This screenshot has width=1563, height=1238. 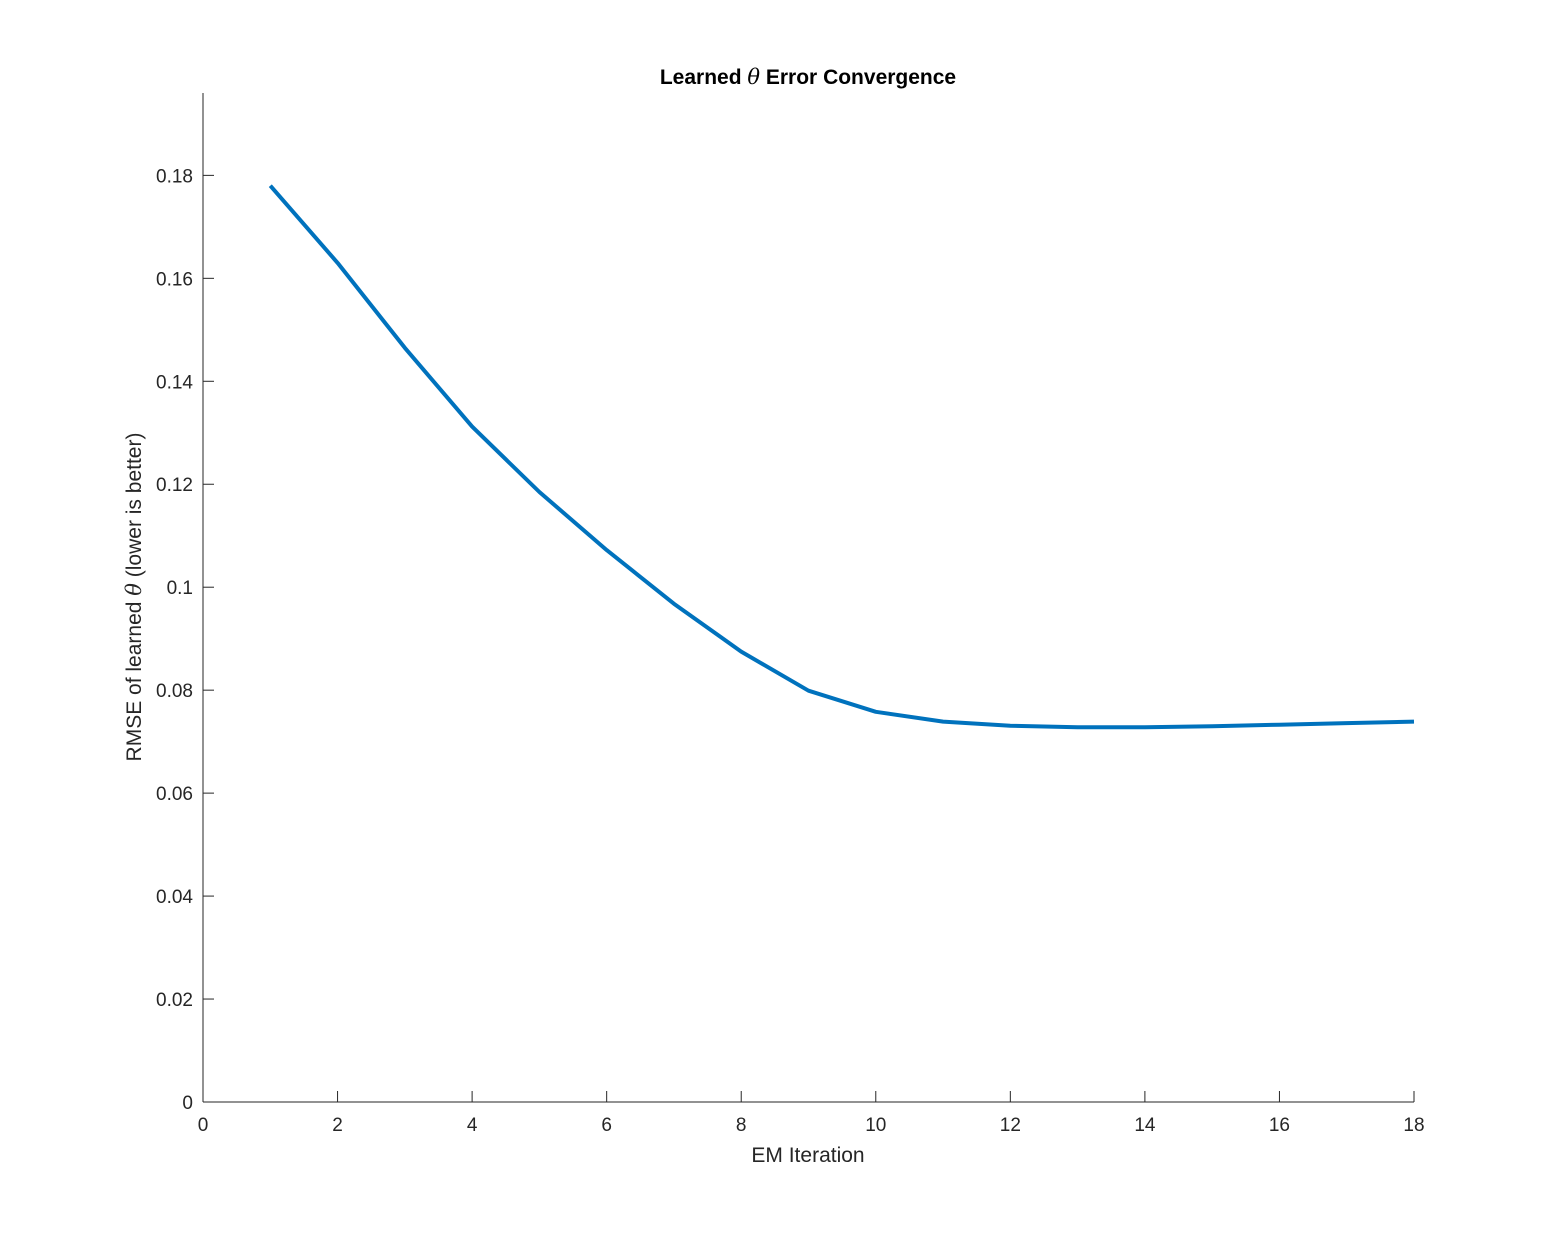 What do you see at coordinates (875, 1125) in the screenshot?
I see `x-tick-label: 10` at bounding box center [875, 1125].